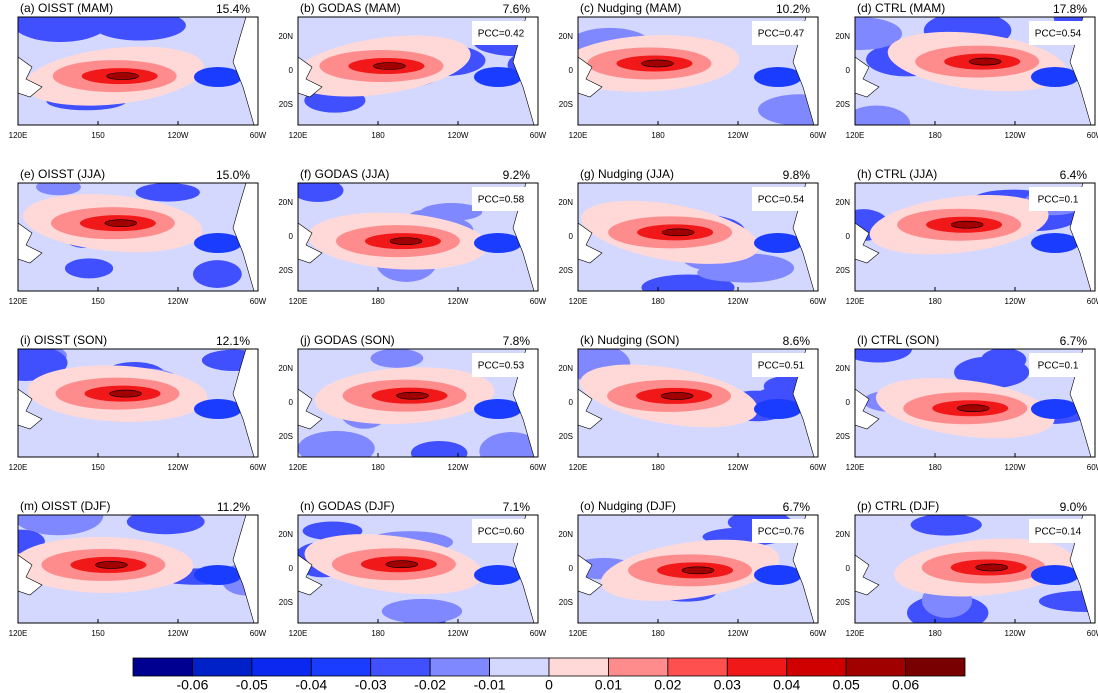 This screenshot has width=1098, height=693. Describe the element at coordinates (608, 685) in the screenshot. I see `colorbar-tick-label: 0.01` at that location.